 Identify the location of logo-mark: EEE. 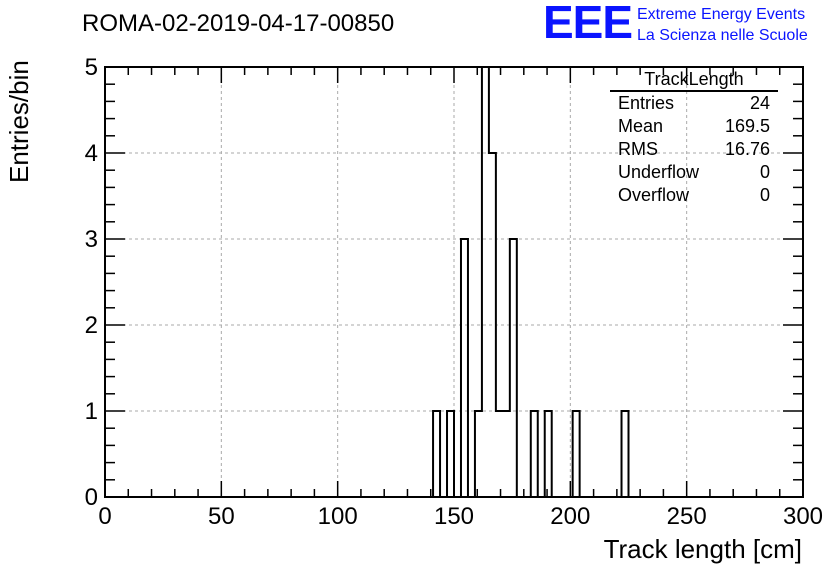
(588, 24).